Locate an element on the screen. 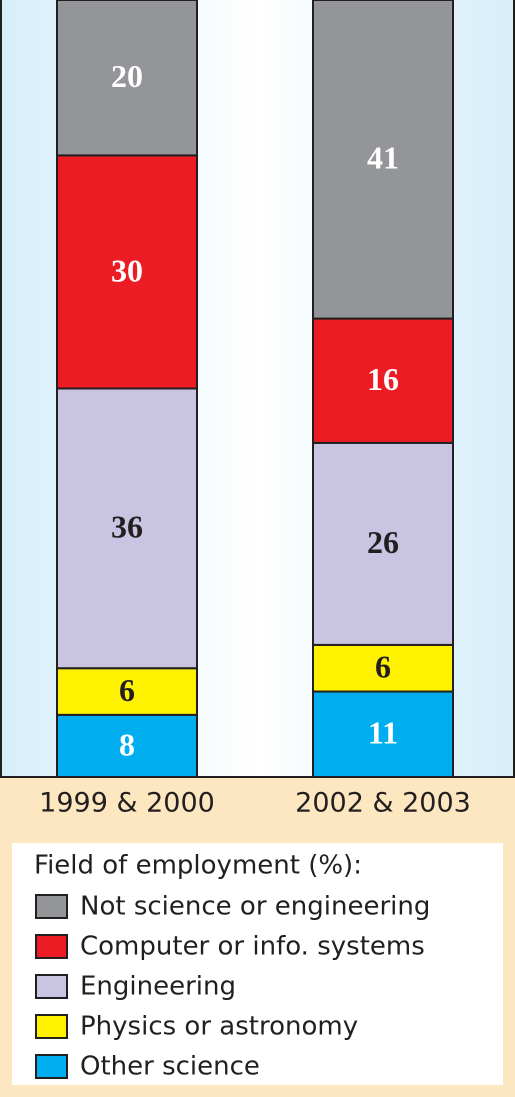 This screenshot has height=1097, width=515. legend-label: Engineering is located at coordinates (158, 987).